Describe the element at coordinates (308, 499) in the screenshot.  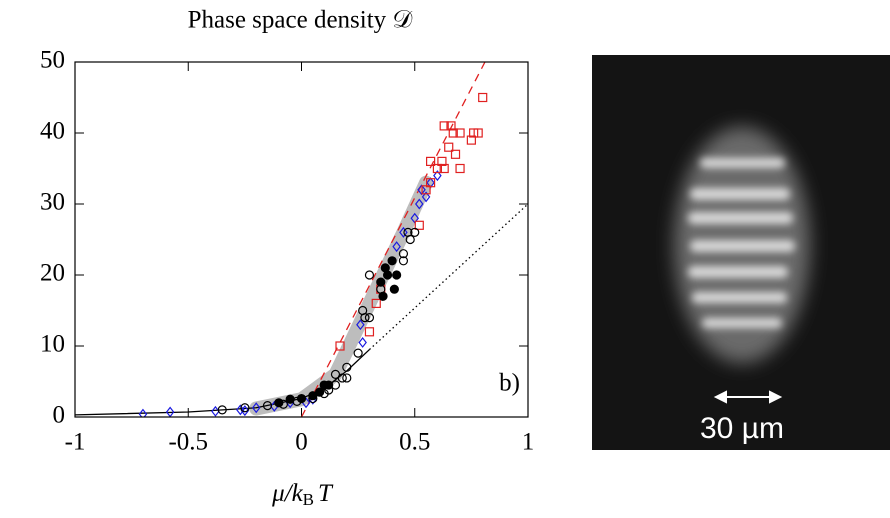
I see `x-label-sub: B` at that location.